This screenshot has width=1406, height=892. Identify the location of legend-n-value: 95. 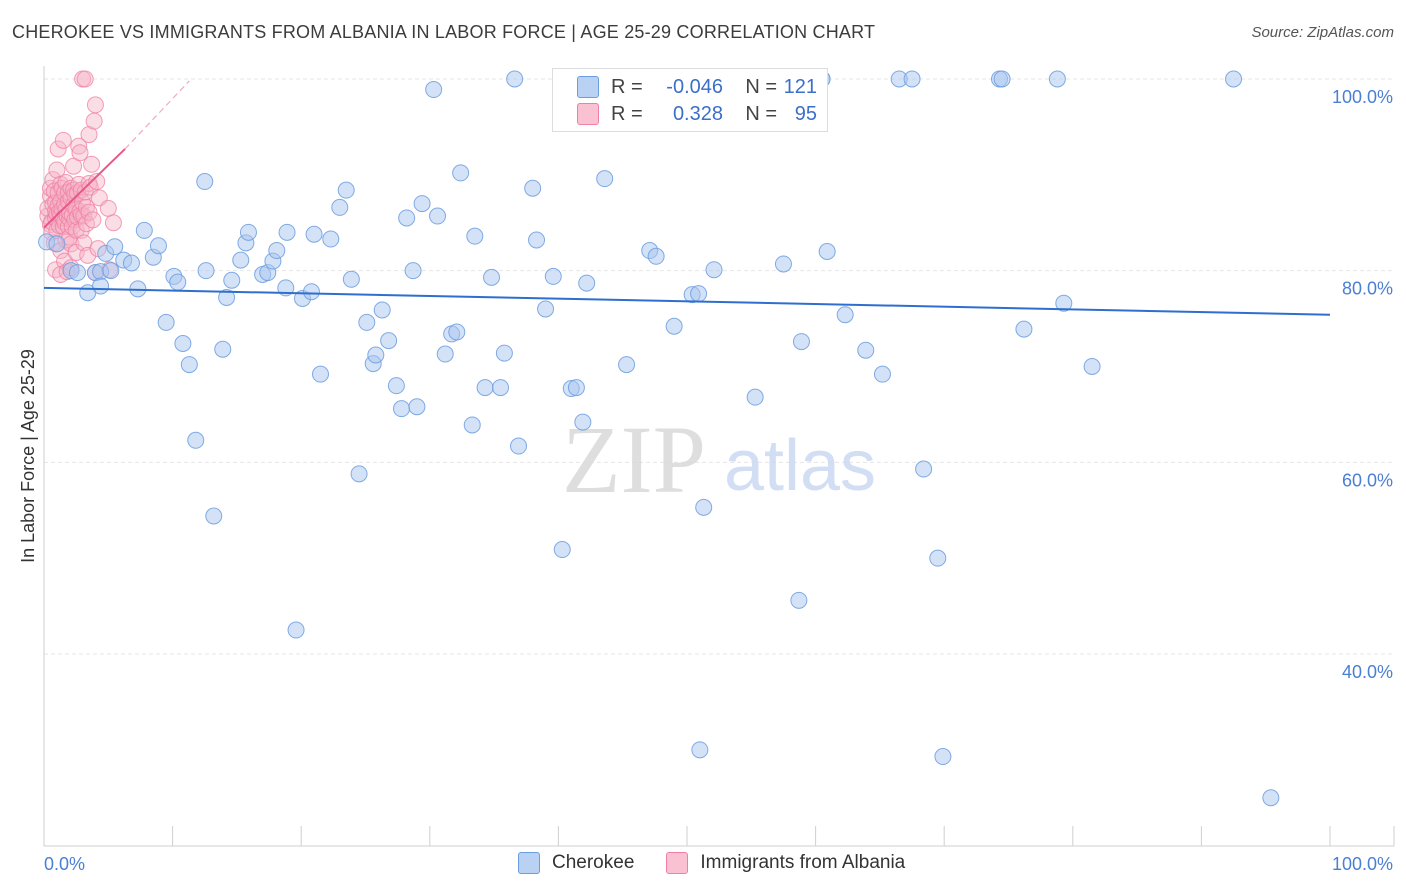
(805, 113).